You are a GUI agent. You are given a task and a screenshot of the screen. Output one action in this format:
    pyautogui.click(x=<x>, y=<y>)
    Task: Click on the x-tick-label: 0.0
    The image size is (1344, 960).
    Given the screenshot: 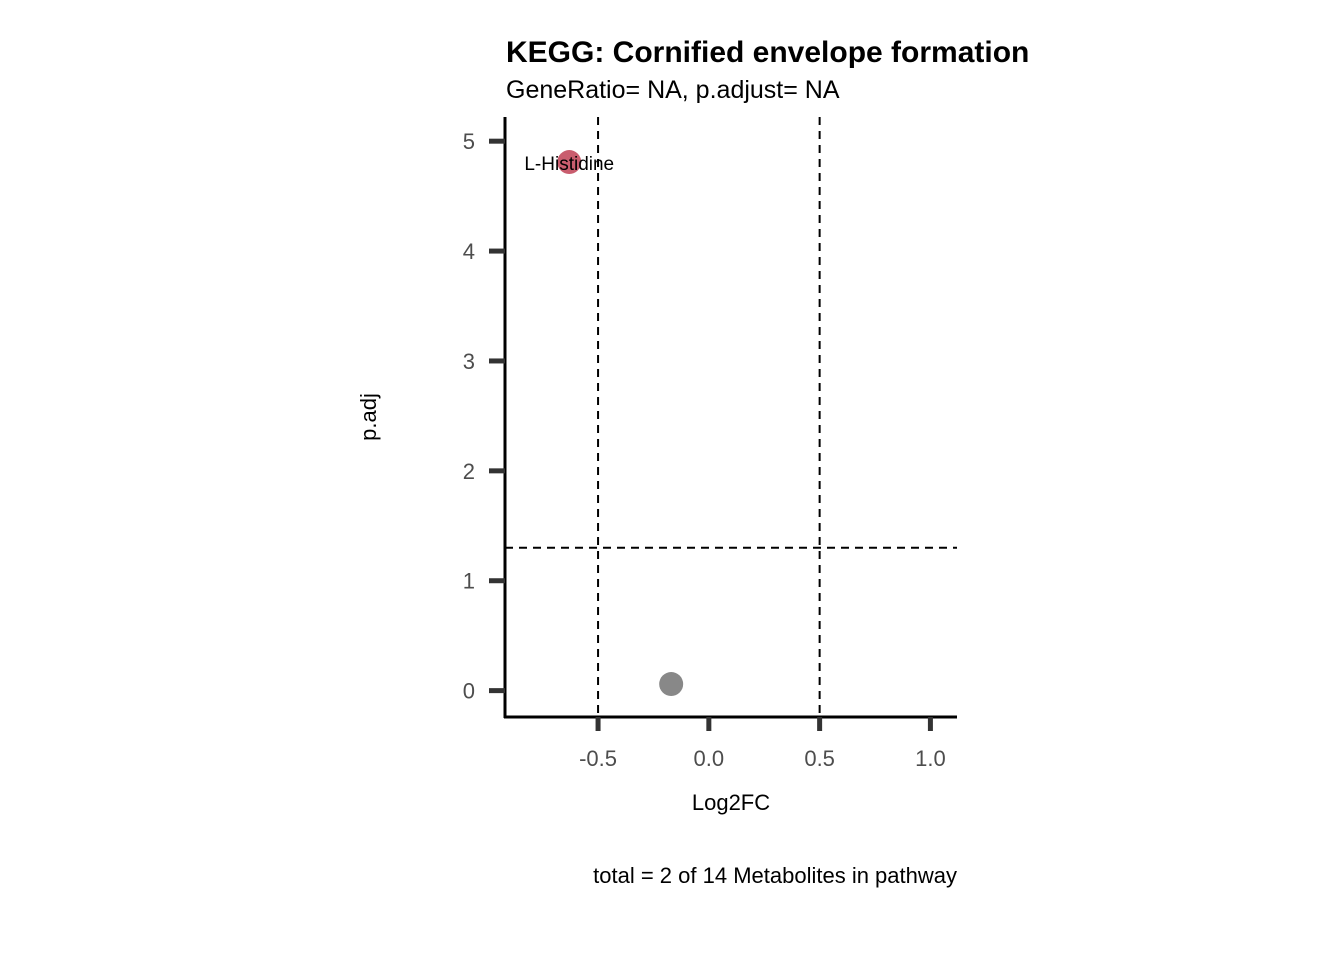 What is the action you would take?
    pyautogui.click(x=709, y=758)
    